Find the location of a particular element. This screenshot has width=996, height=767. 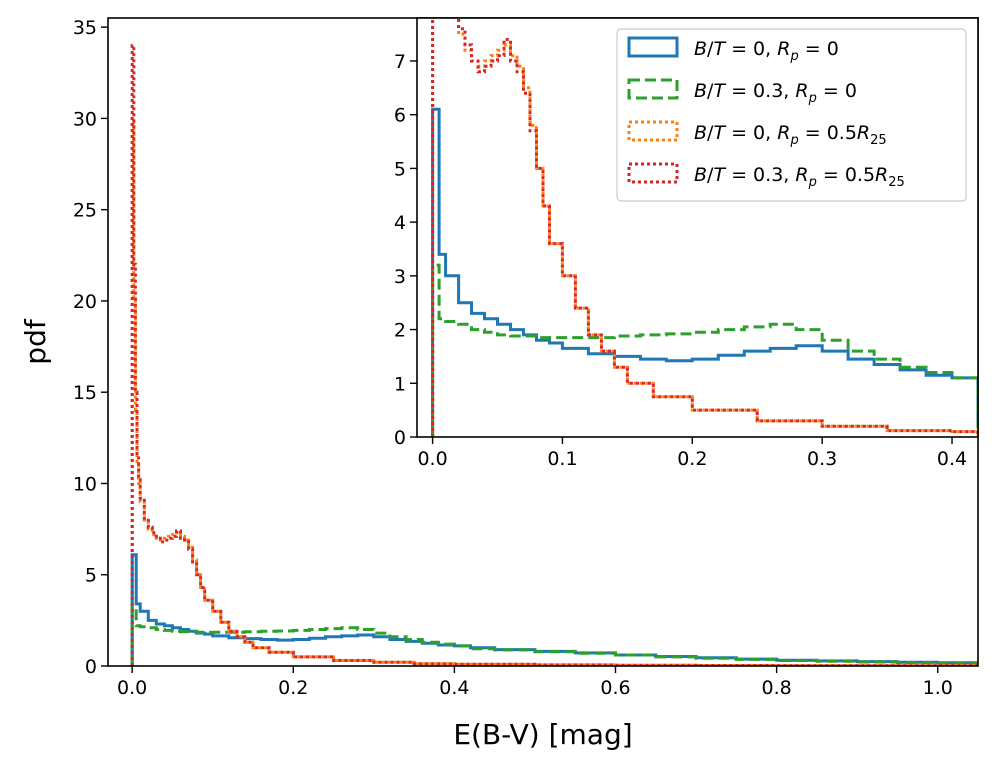

legend-swatch-bt03-rp0 is located at coordinates (653, 89).